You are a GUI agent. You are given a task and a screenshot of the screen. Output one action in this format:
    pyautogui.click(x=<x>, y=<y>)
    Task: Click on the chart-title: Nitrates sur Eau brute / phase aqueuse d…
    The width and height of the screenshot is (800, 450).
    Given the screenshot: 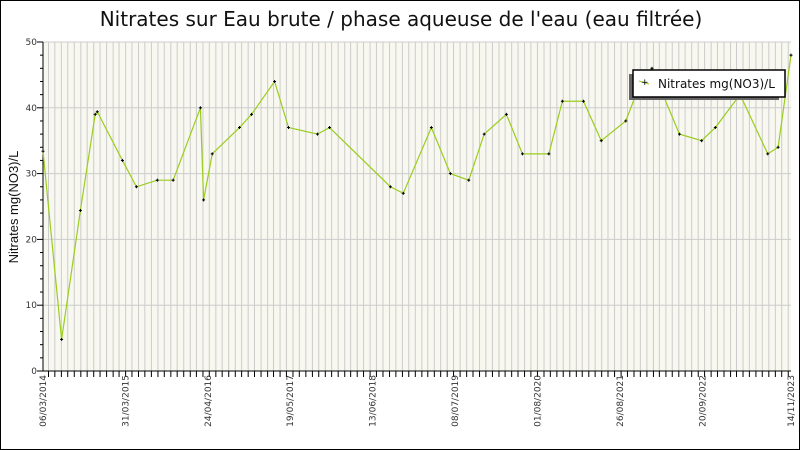 What is the action you would take?
    pyautogui.click(x=401, y=19)
    